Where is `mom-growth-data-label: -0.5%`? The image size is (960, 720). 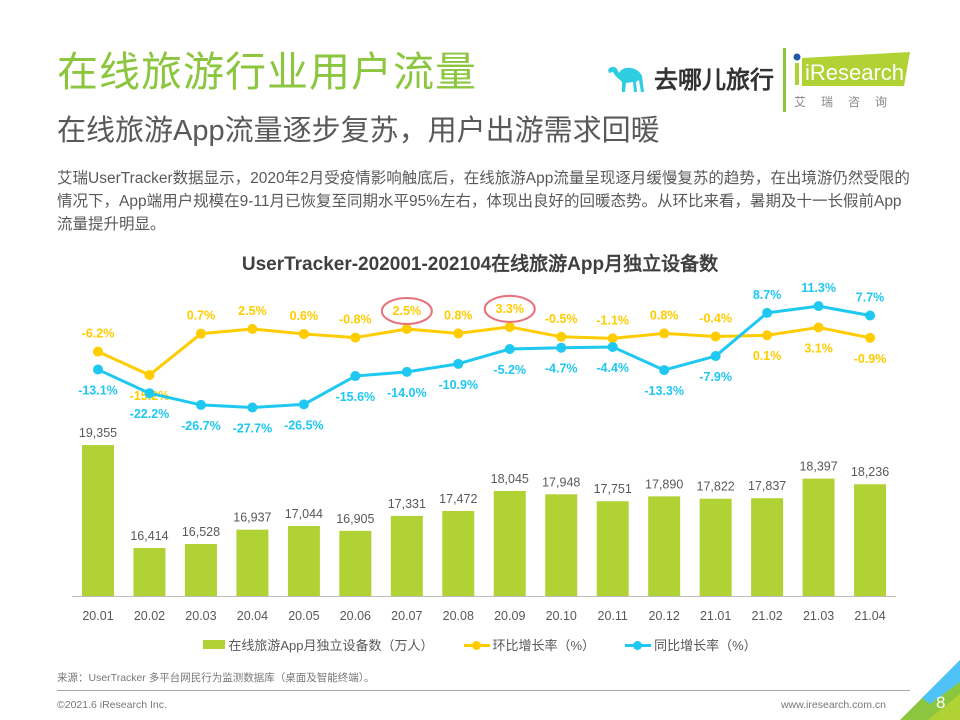
mom-growth-data-label: -0.5% is located at coordinates (561, 319).